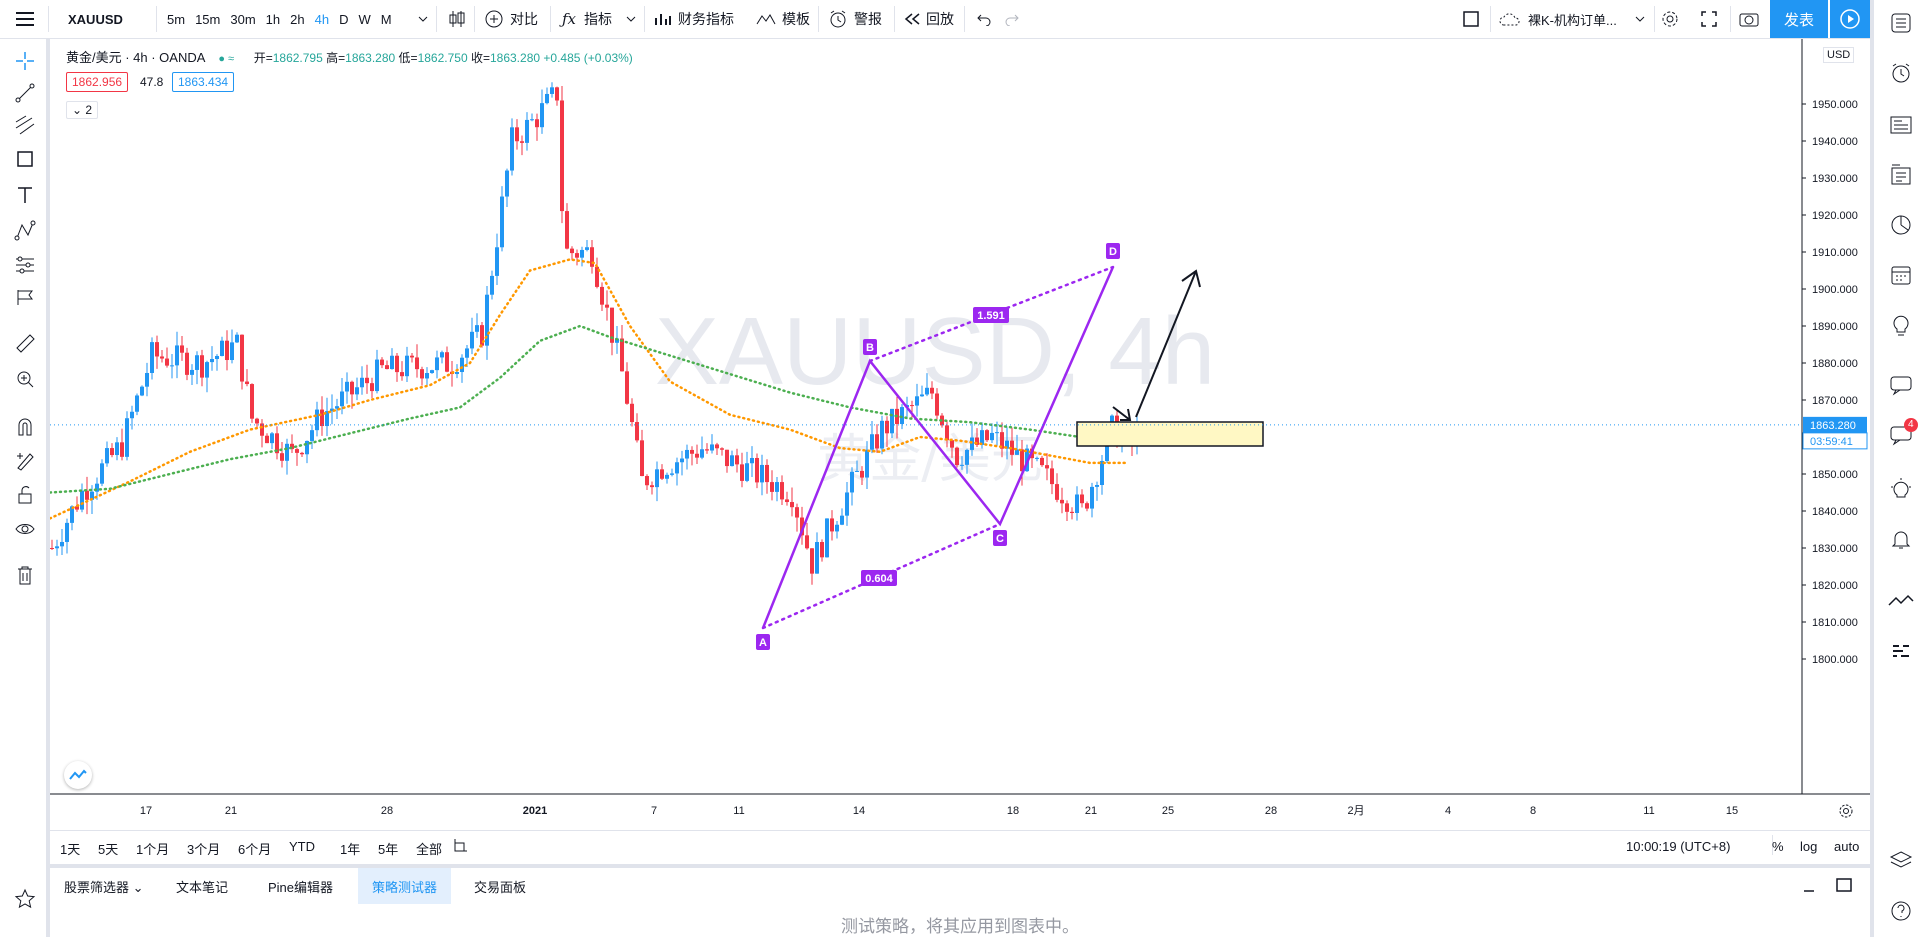 The image size is (1920, 937). I want to click on trend-line-icon, so click(25, 93).